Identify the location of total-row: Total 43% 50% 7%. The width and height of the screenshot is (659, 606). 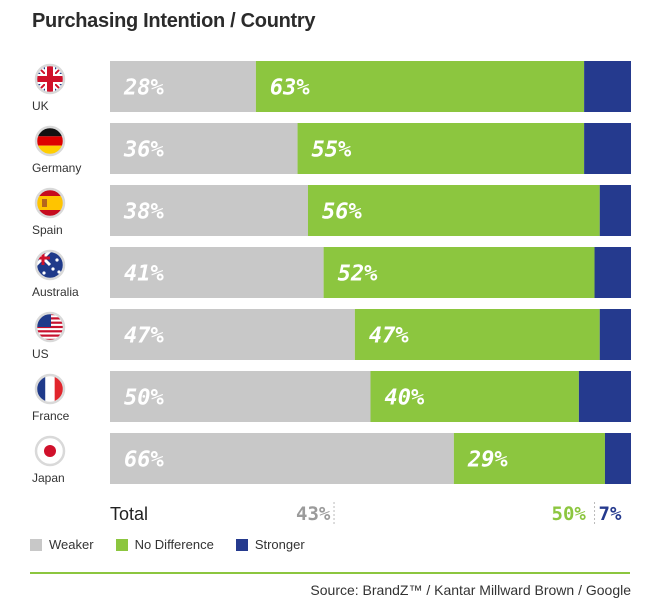
(366, 513).